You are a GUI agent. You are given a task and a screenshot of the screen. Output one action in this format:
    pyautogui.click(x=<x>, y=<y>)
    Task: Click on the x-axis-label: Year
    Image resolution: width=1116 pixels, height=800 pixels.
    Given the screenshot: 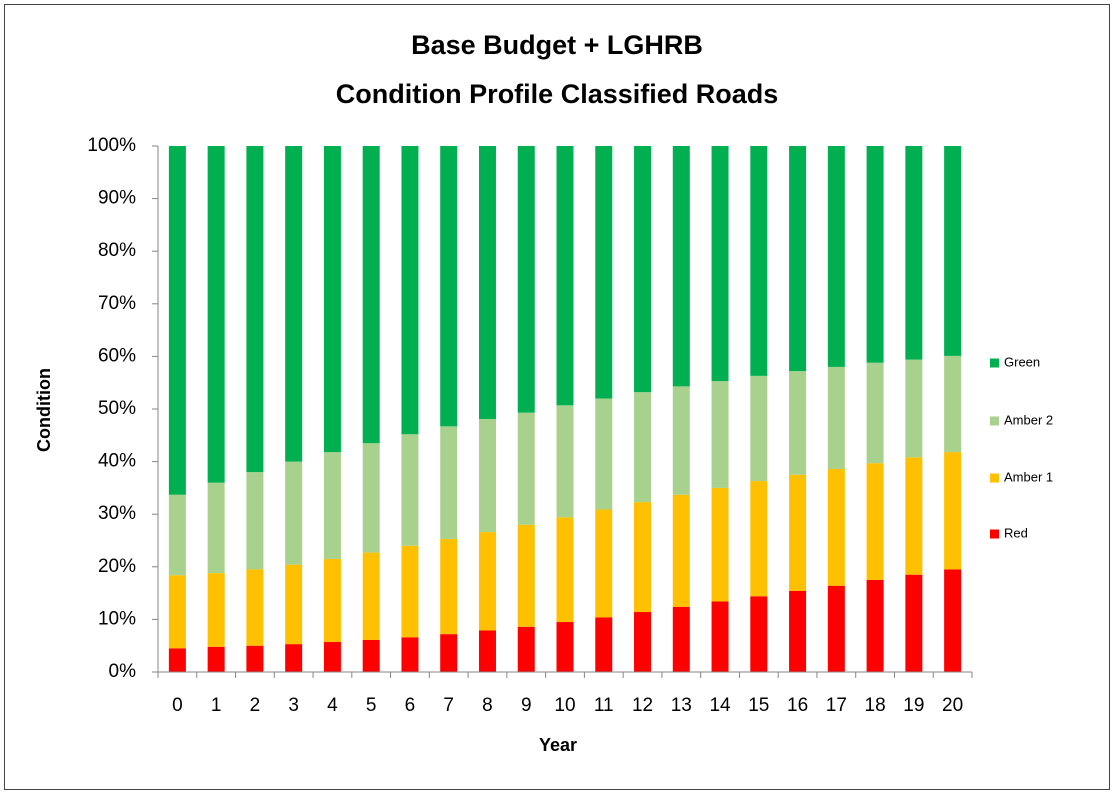 What is the action you would take?
    pyautogui.click(x=558, y=745)
    